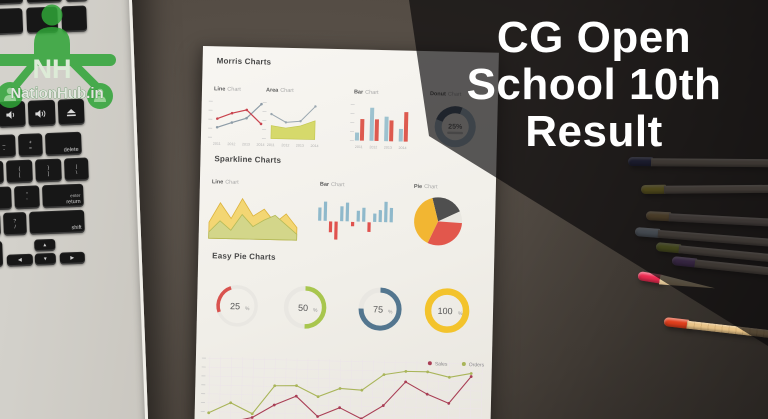  I want to click on network-person-logo-icon: NH NationHub.in, so click(58, 56).